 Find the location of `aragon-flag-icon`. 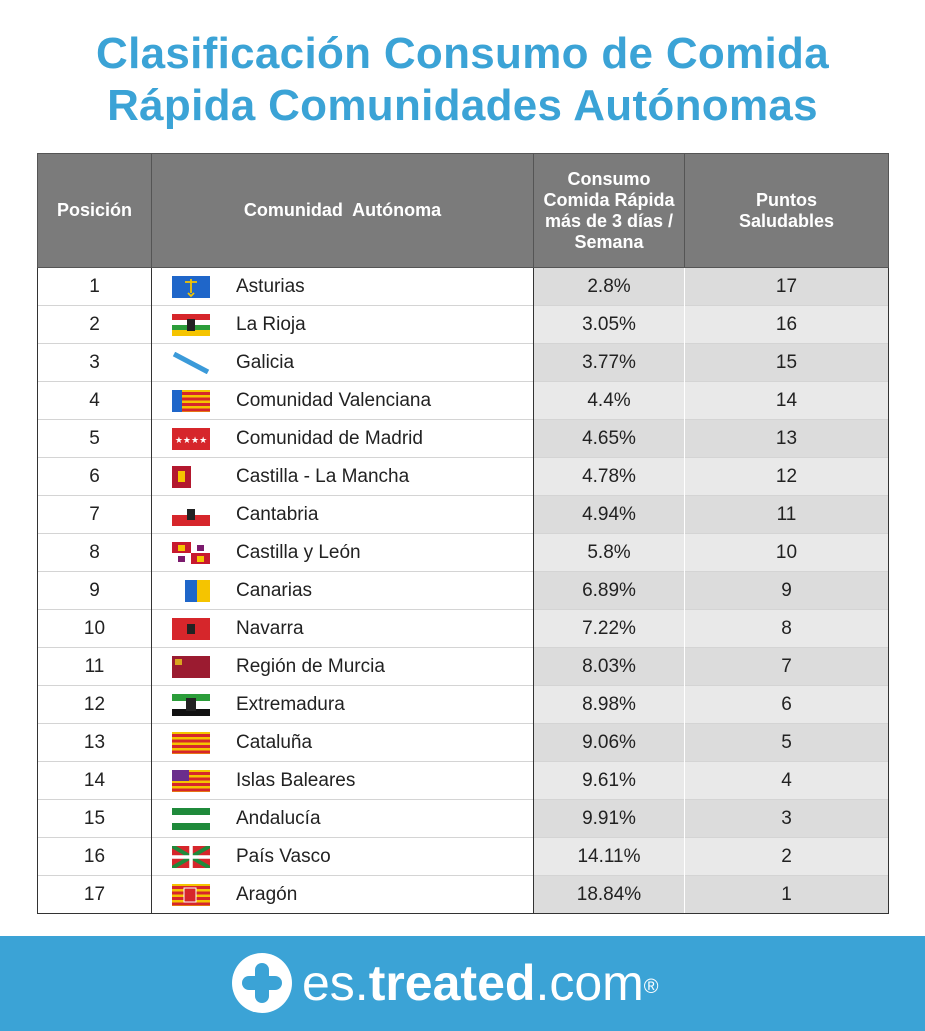

aragon-flag-icon is located at coordinates (191, 894).